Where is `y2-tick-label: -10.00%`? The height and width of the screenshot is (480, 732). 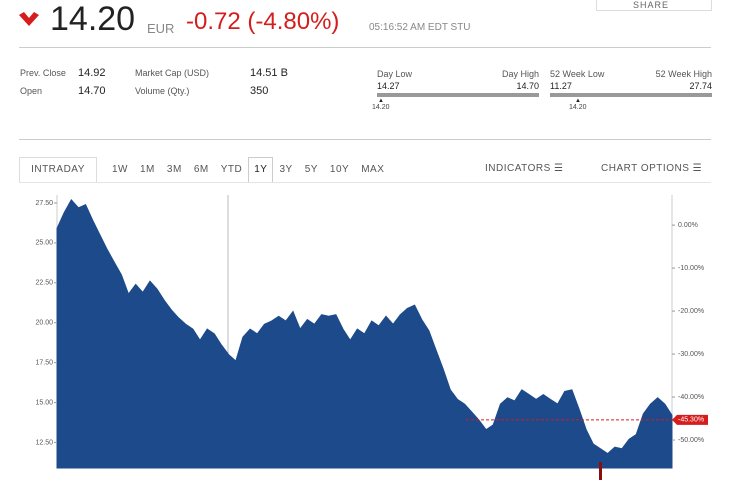
y2-tick-label: -10.00% is located at coordinates (691, 268).